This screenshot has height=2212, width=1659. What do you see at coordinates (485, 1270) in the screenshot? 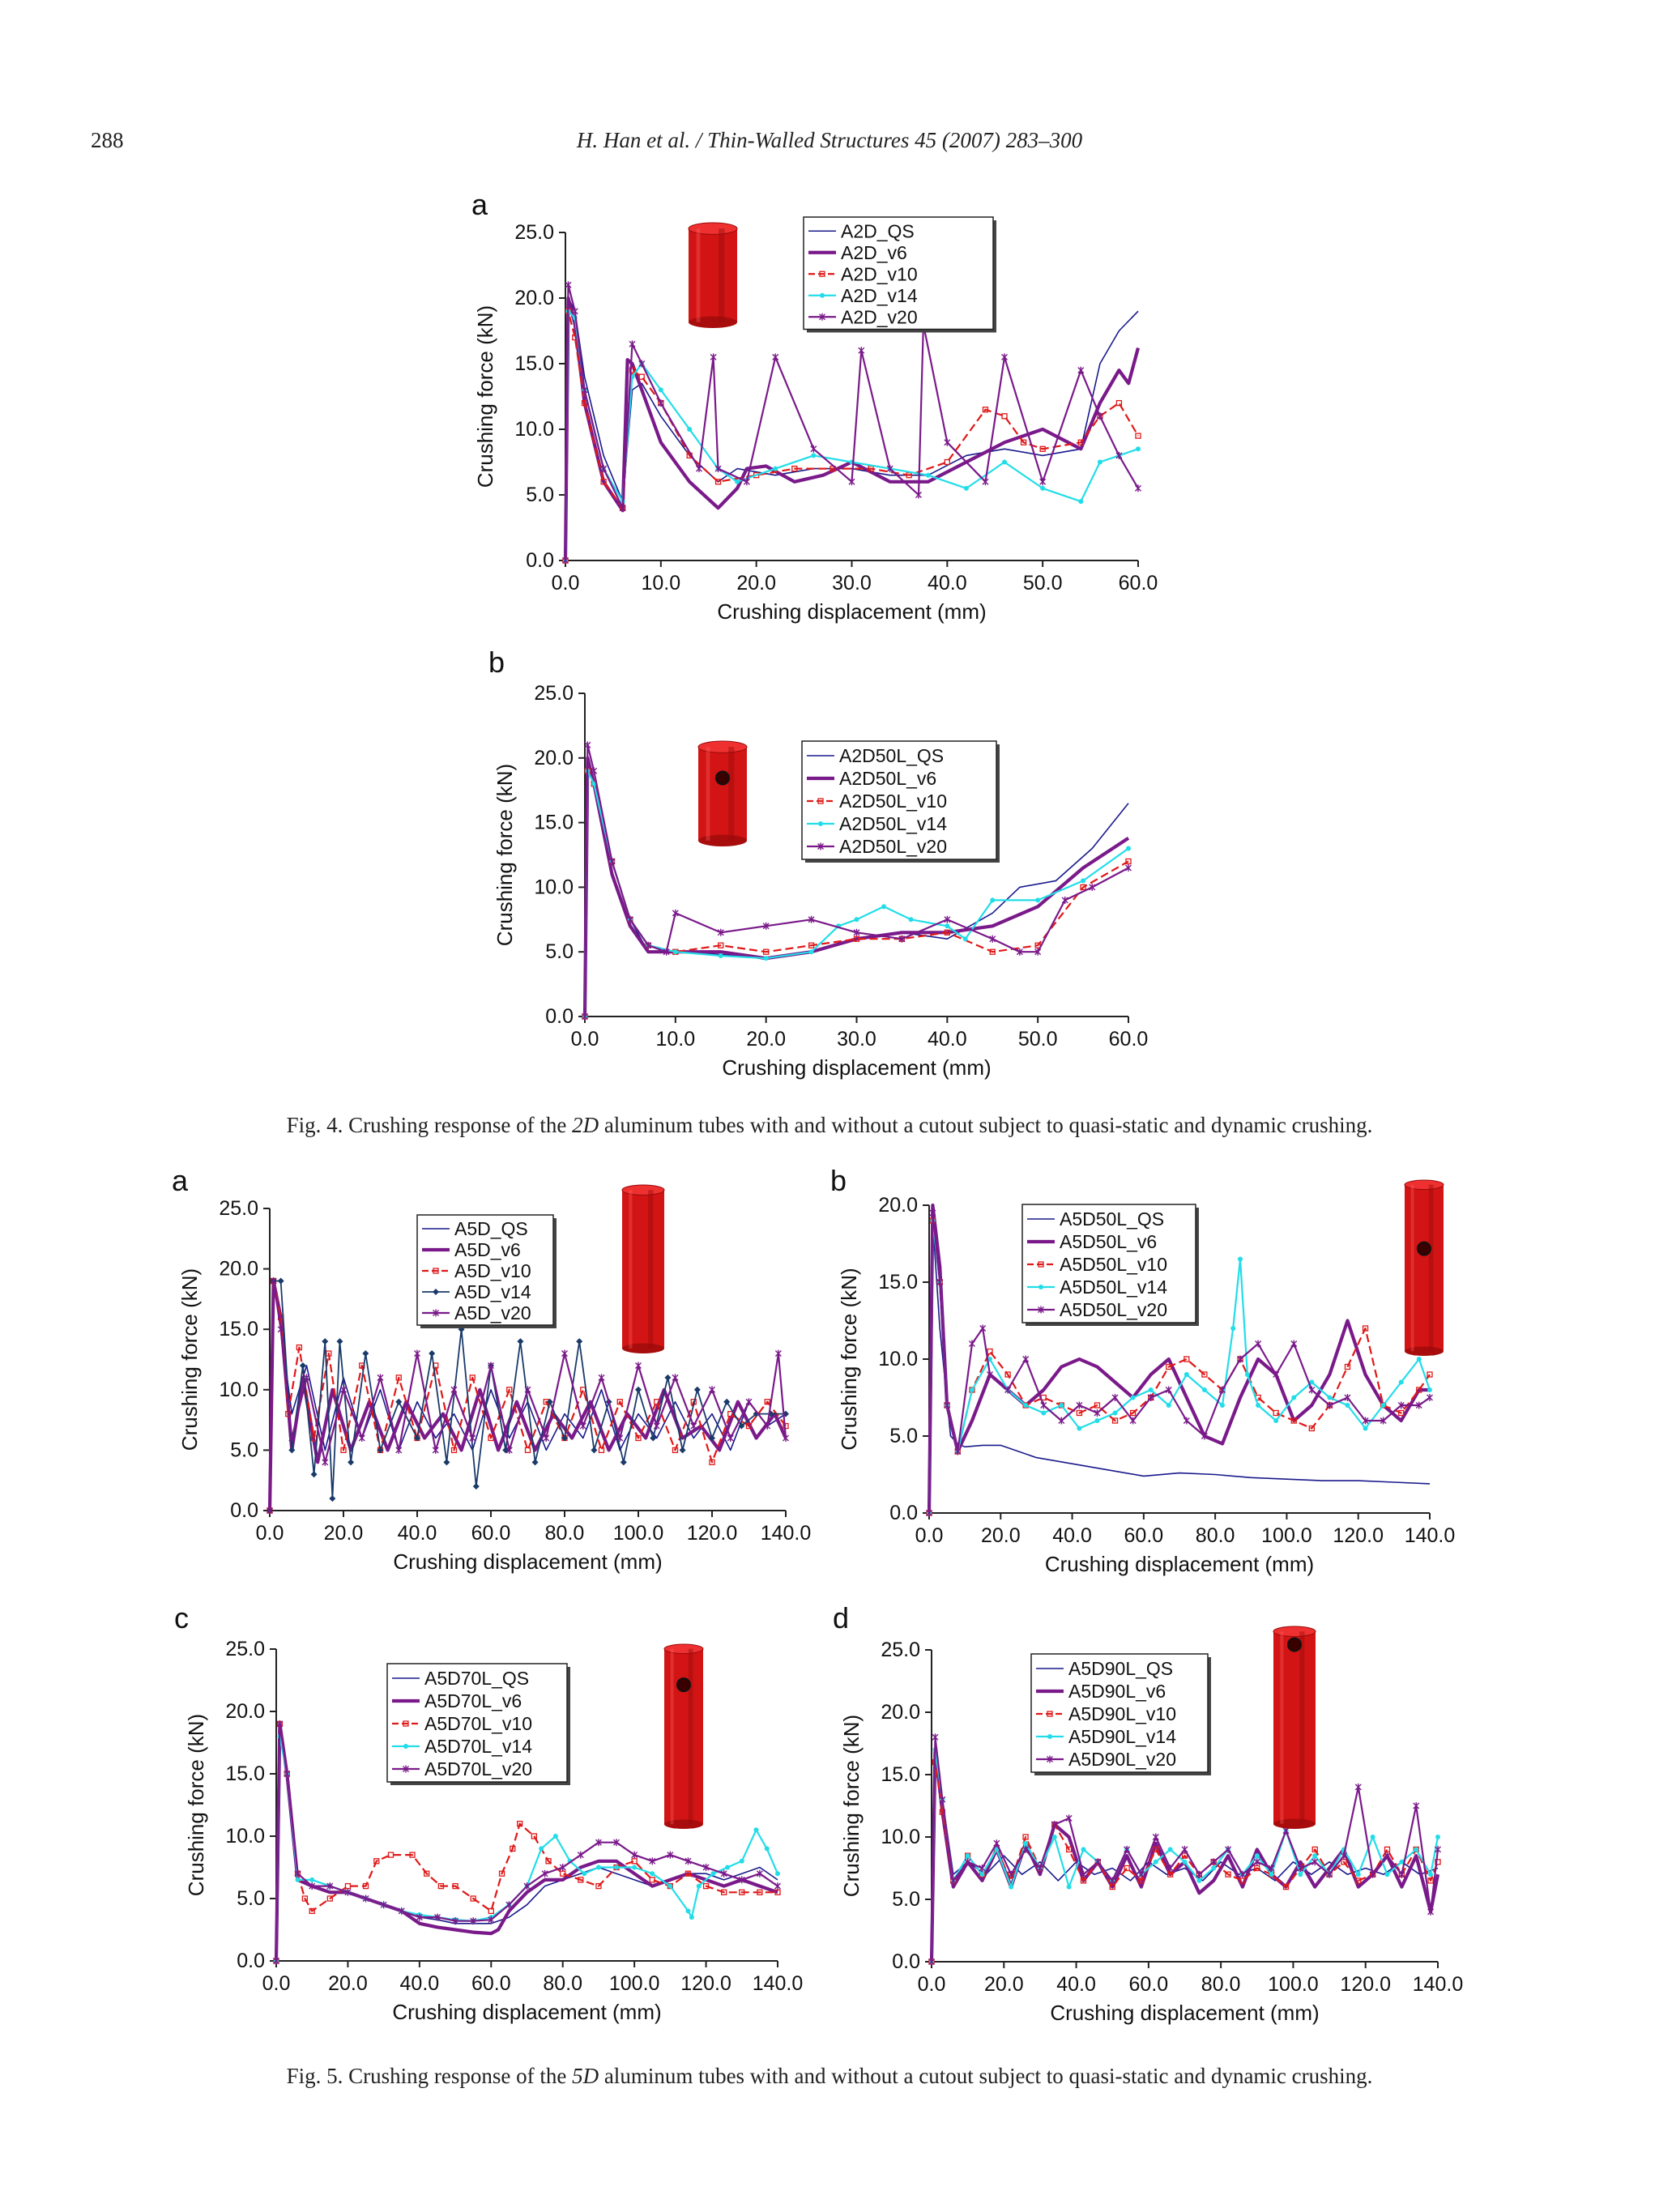
I see `legend-box` at bounding box center [485, 1270].